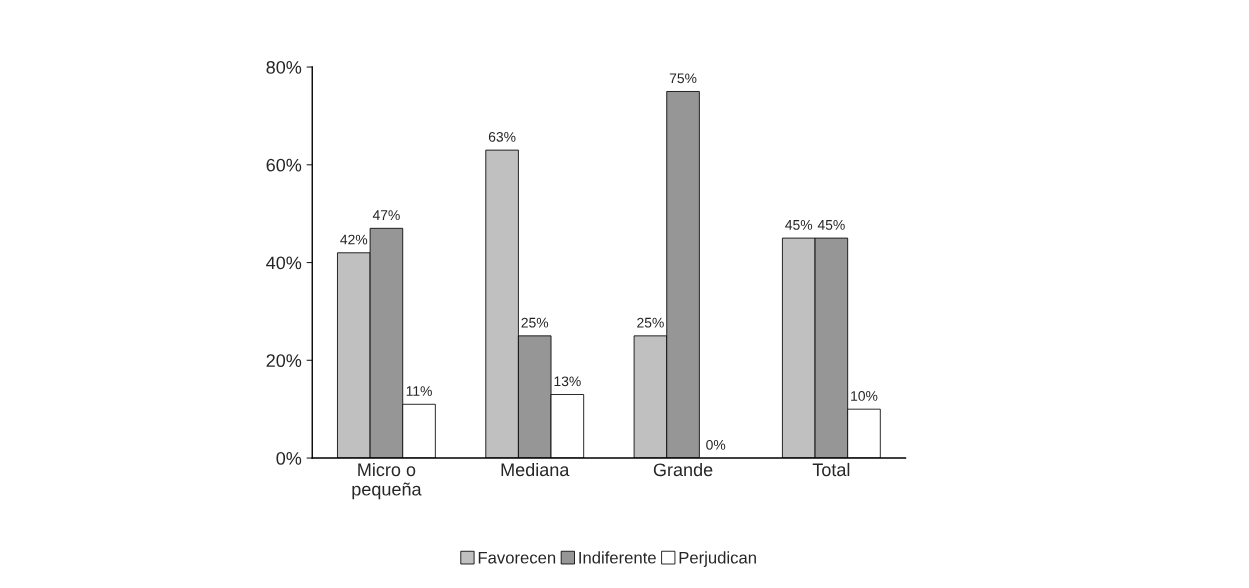 Image resolution: width=1249 pixels, height=588 pixels. Describe the element at coordinates (716, 444) in the screenshot. I see `data-label: 0%` at that location.